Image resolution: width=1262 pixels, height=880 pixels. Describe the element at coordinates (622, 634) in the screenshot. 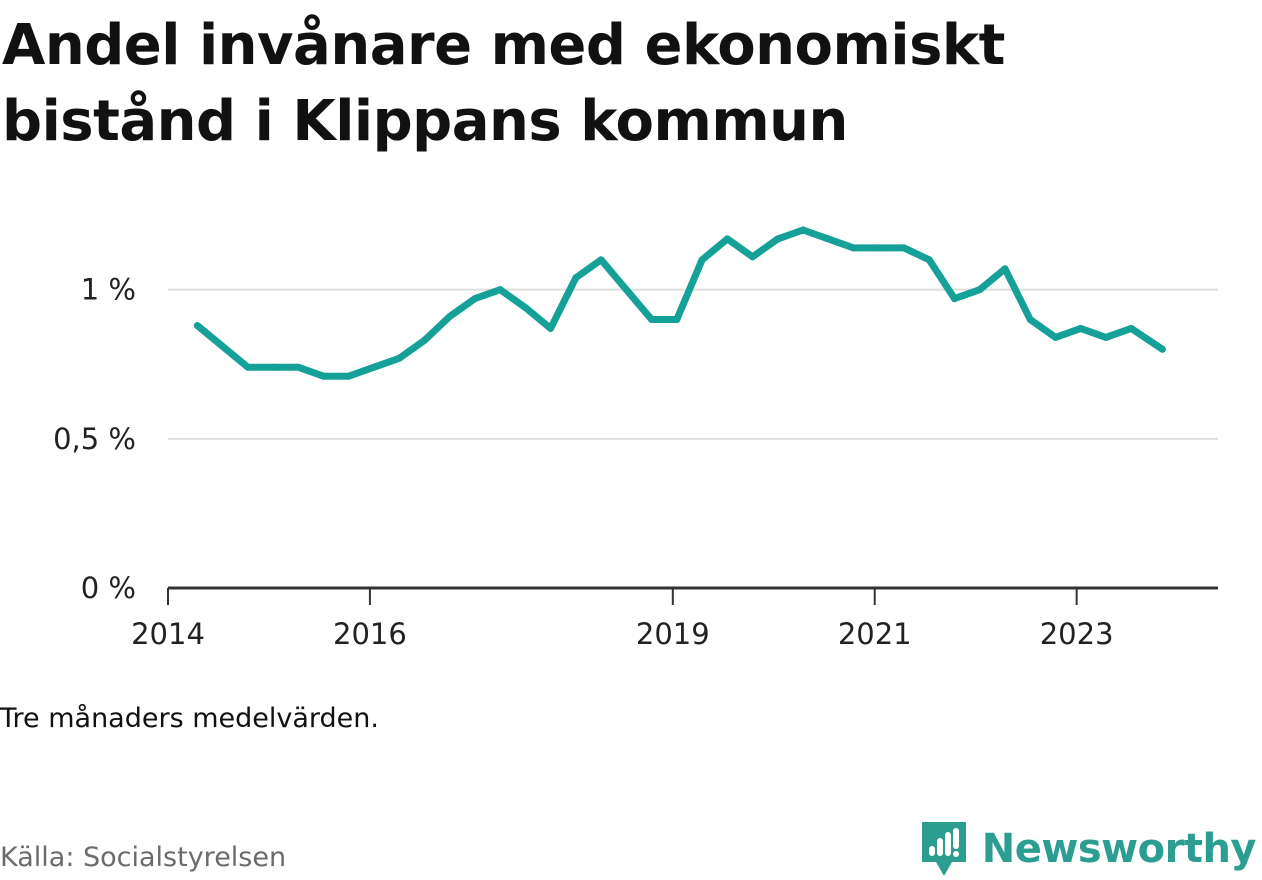

I see `x-axis-labels: 2014 2016 2019 2021 2023` at that location.